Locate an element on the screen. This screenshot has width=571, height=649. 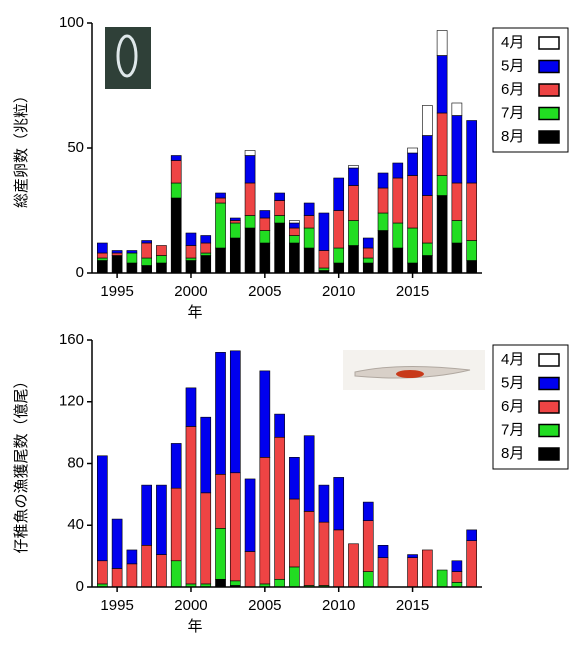
y-tick-label: 0 is located at coordinates (80, 272).